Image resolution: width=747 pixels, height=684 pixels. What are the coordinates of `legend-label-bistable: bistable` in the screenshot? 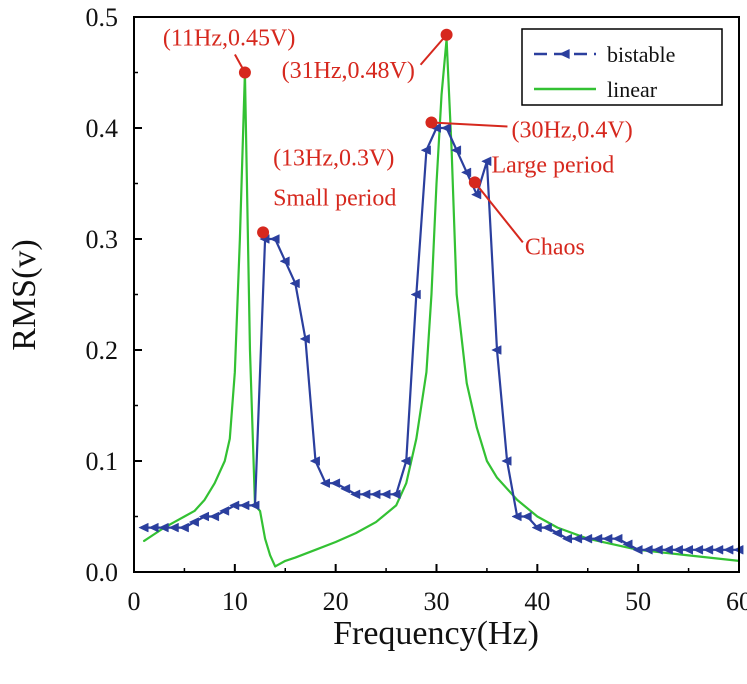 It's located at (641, 54).